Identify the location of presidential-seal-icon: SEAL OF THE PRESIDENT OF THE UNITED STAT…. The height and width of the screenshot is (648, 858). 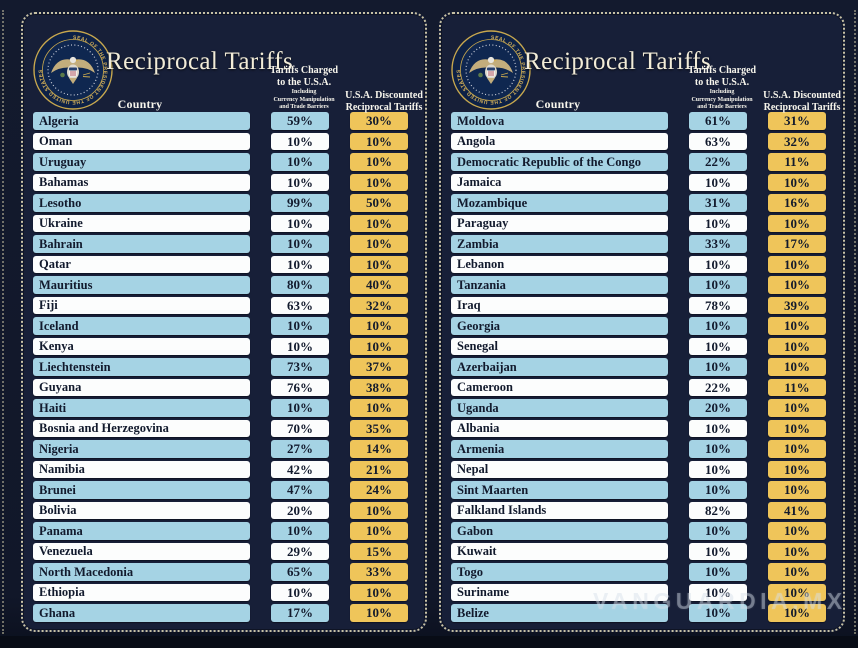
(73, 70).